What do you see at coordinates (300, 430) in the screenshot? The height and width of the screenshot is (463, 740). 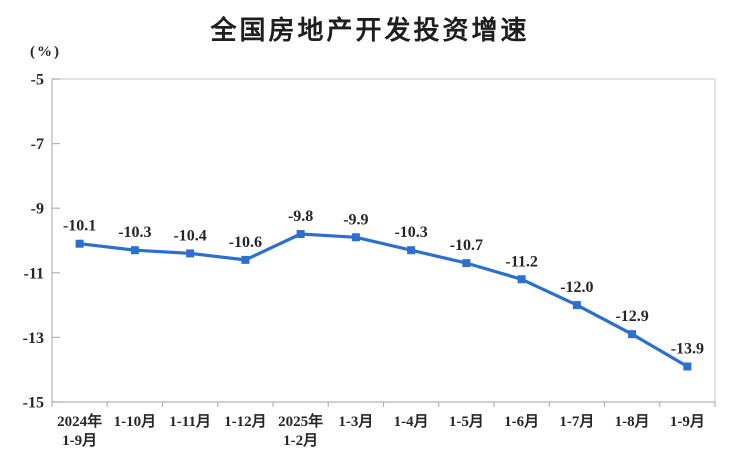 I see `x-category-label: 2025年 1-2月` at bounding box center [300, 430].